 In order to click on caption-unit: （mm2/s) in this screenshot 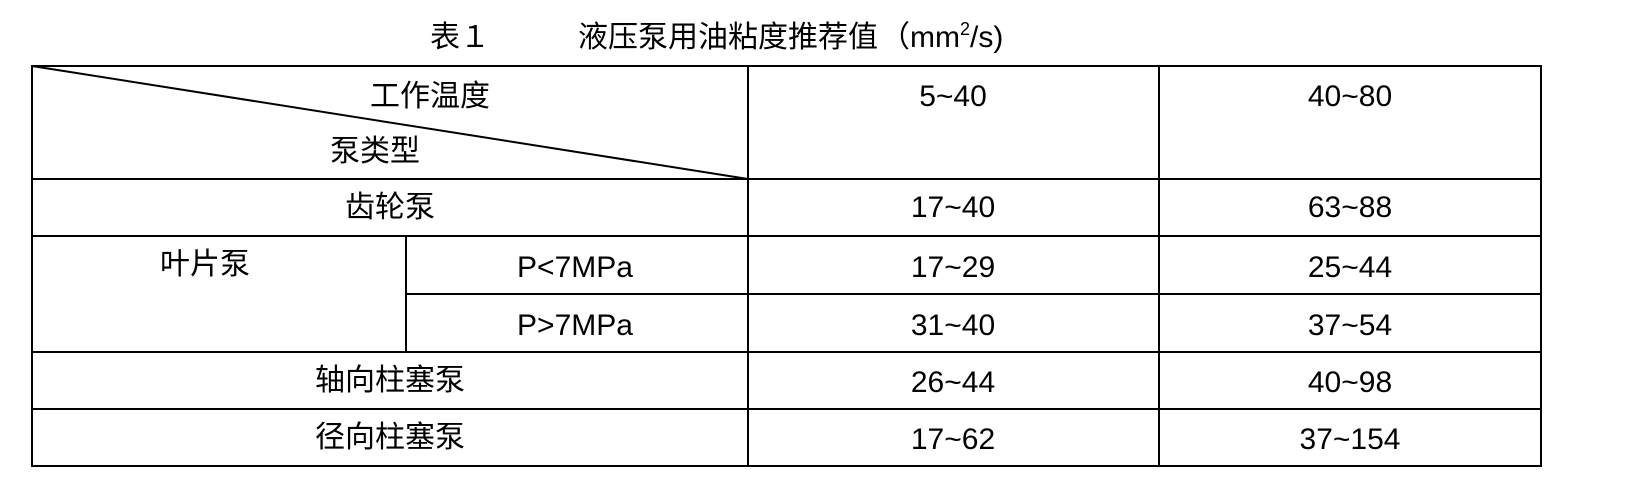, I will do `click(941, 38)`.